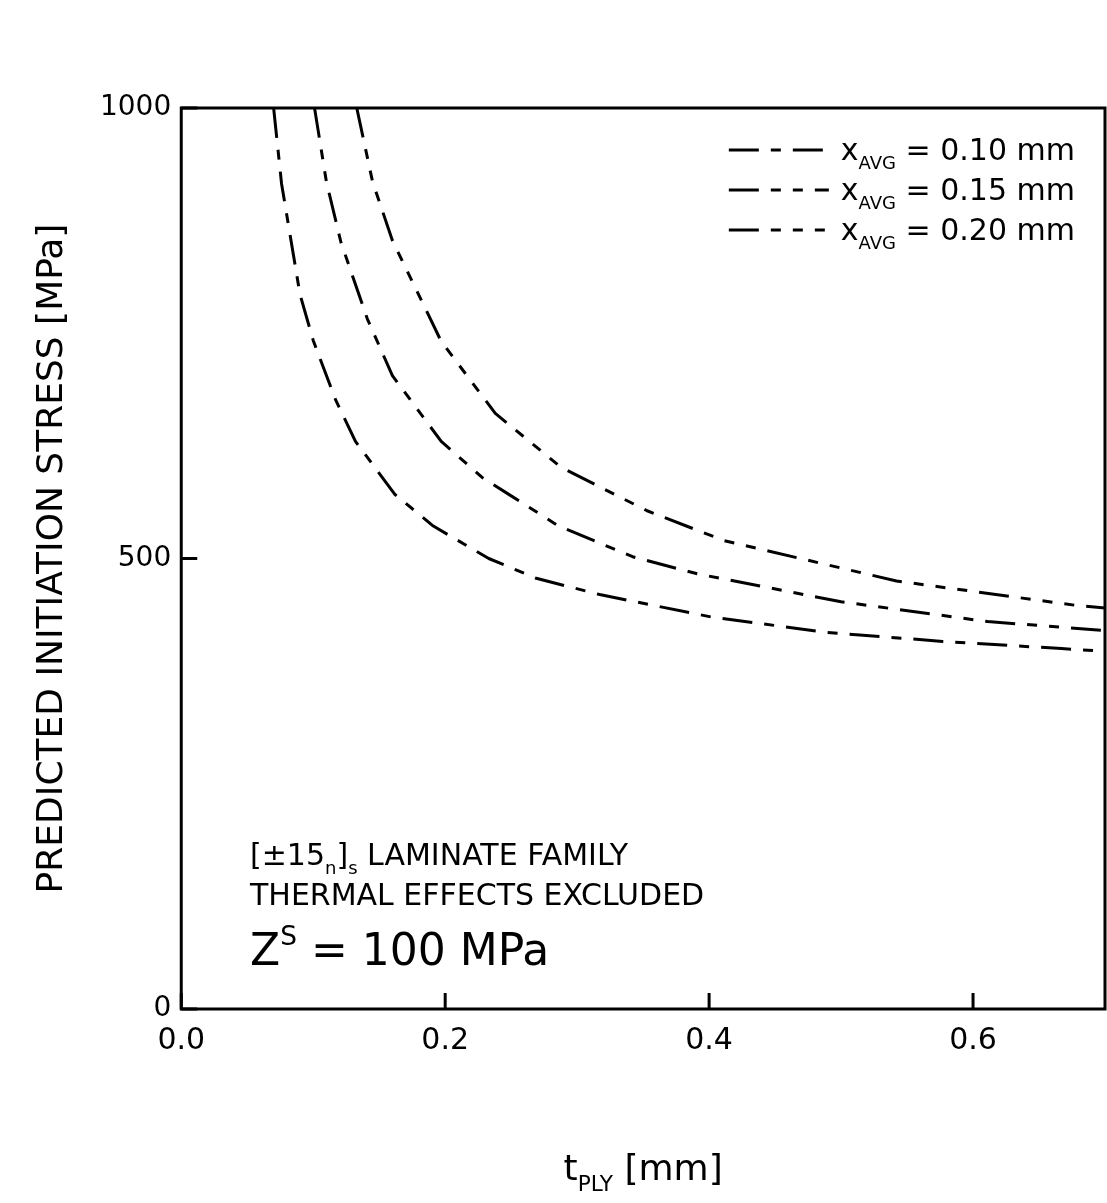 Image resolution: width=1107 pixels, height=1203 pixels. What do you see at coordinates (135, 106) in the screenshot?
I see `y-tick-label: 1000` at bounding box center [135, 106].